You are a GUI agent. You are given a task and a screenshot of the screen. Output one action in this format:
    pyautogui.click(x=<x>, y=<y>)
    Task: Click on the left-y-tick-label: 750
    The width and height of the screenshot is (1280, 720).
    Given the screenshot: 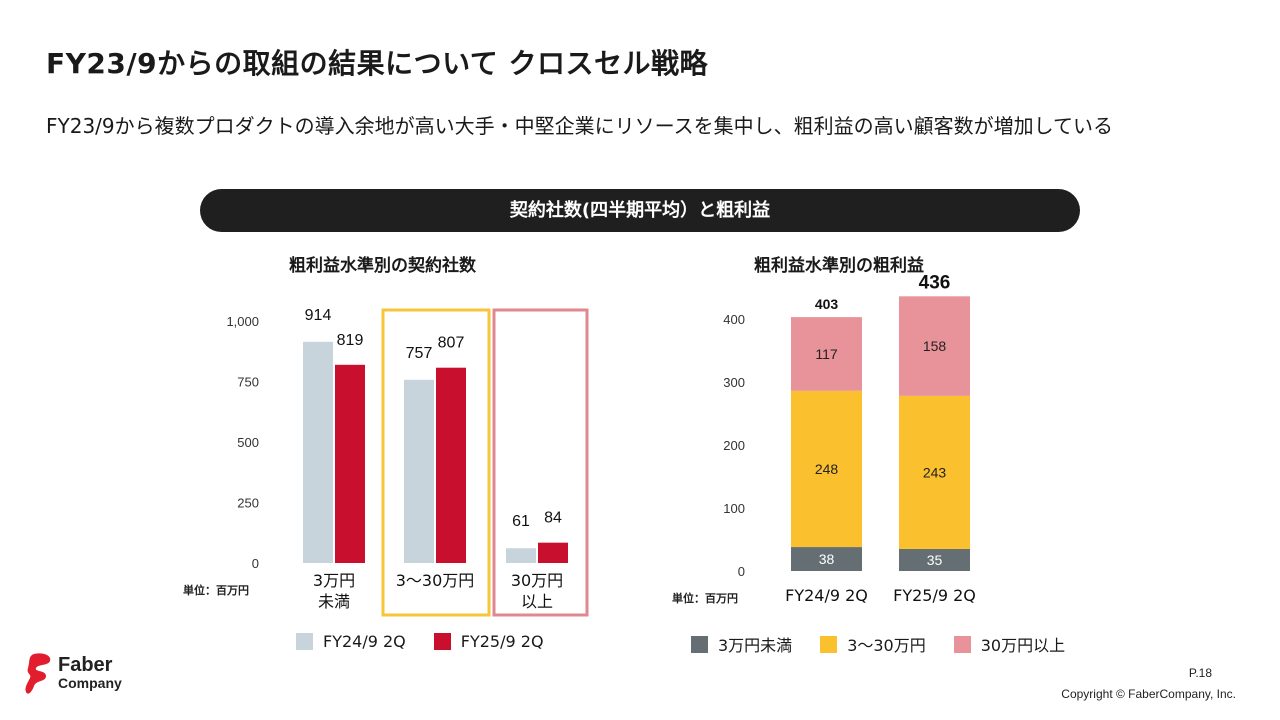 What is the action you would take?
    pyautogui.click(x=248, y=382)
    